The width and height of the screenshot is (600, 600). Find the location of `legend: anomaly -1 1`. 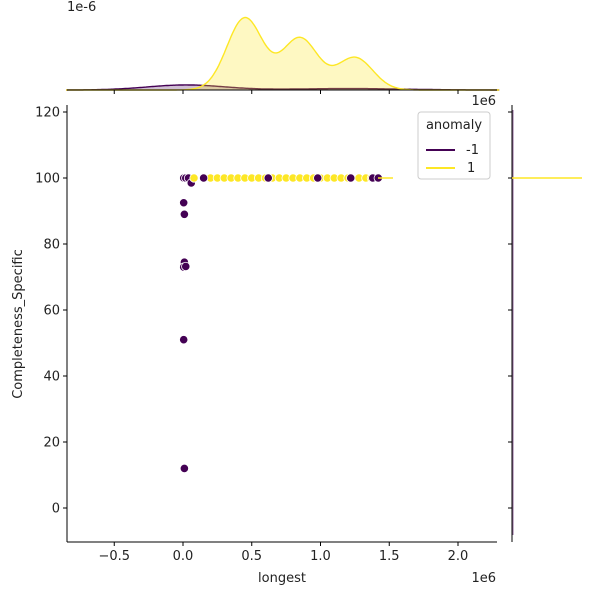

legend: anomaly -1 1 is located at coordinates (454, 145).